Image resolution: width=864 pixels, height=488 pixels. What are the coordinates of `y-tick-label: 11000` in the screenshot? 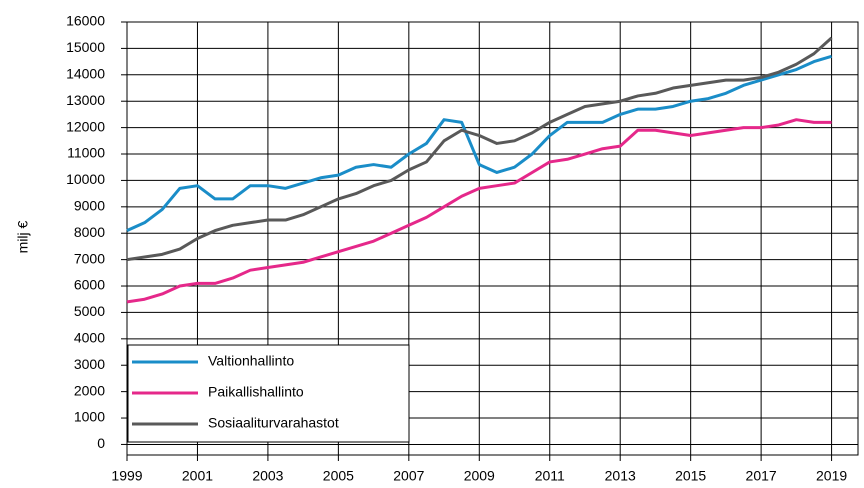 It's located at (86, 153).